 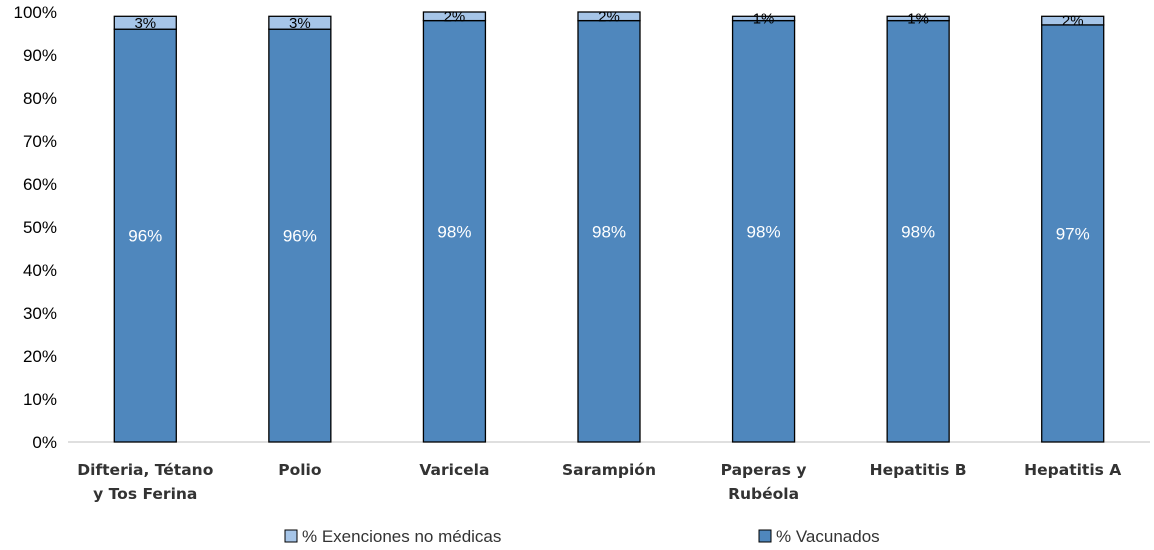 What do you see at coordinates (828, 536) in the screenshot?
I see `legend-label: % Vacunados` at bounding box center [828, 536].